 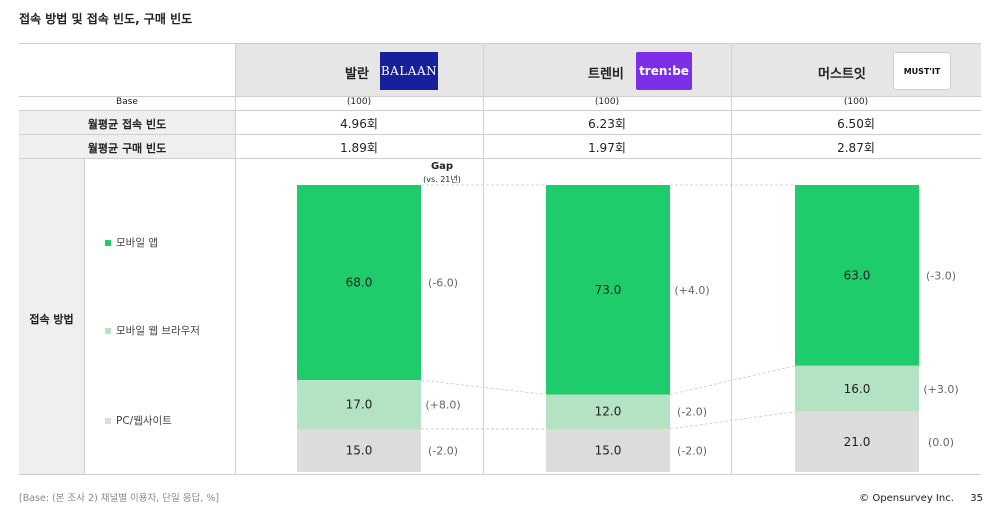 What do you see at coordinates (137, 243) in the screenshot?
I see `legend-mobile-app-label: 모바일 앱` at bounding box center [137, 243].